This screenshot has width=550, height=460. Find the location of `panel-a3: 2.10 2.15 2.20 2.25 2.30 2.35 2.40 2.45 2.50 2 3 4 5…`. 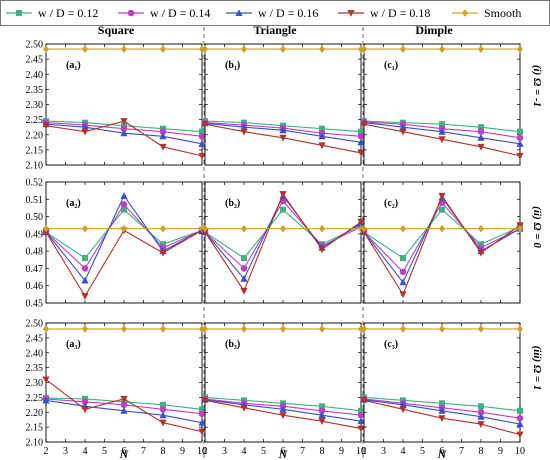

panel-a3: 2.10 2.15 2.20 2.25 2.30 2.35 2.40 2.45 2.50 2 3 4 5… is located at coordinates (117, 388).